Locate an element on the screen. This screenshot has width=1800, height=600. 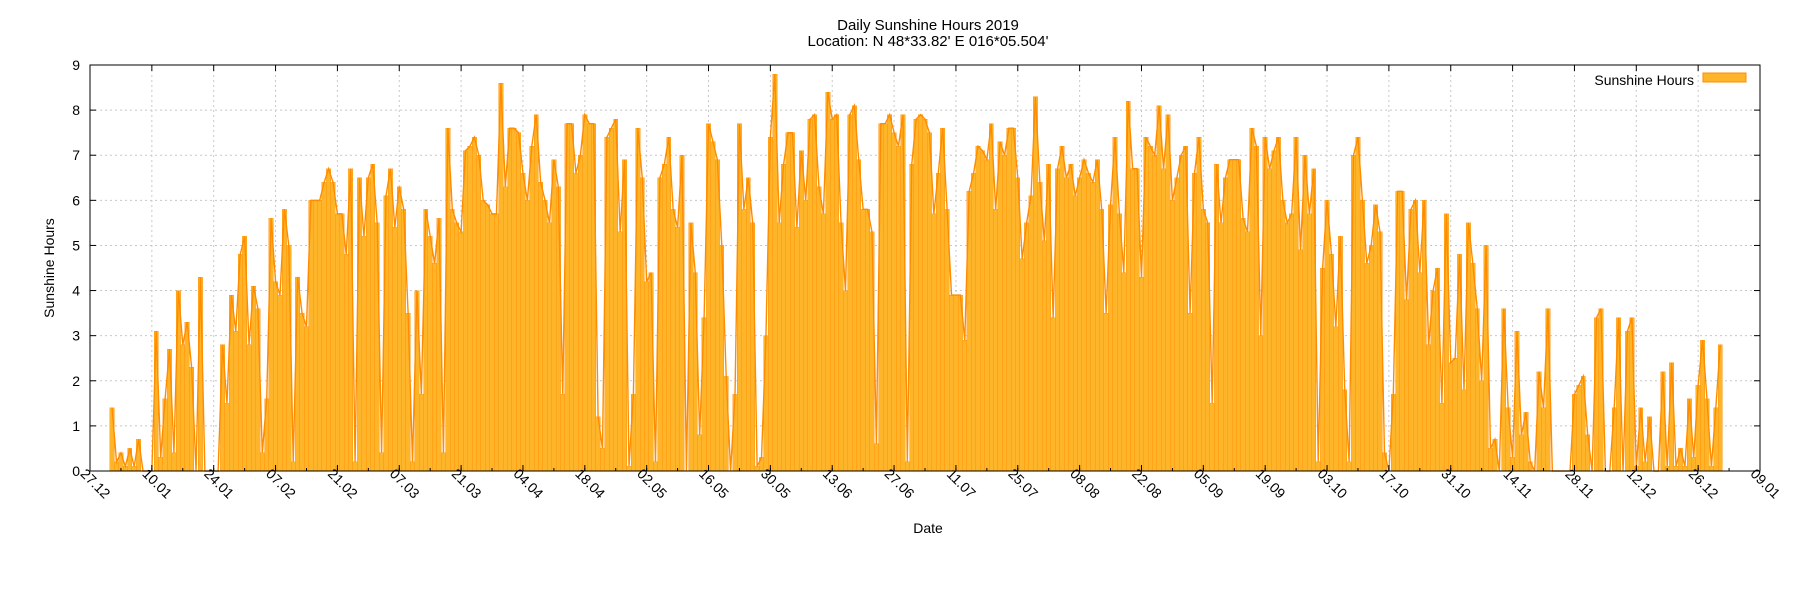
legend-label: Sunshine Hours is located at coordinates (1644, 80).